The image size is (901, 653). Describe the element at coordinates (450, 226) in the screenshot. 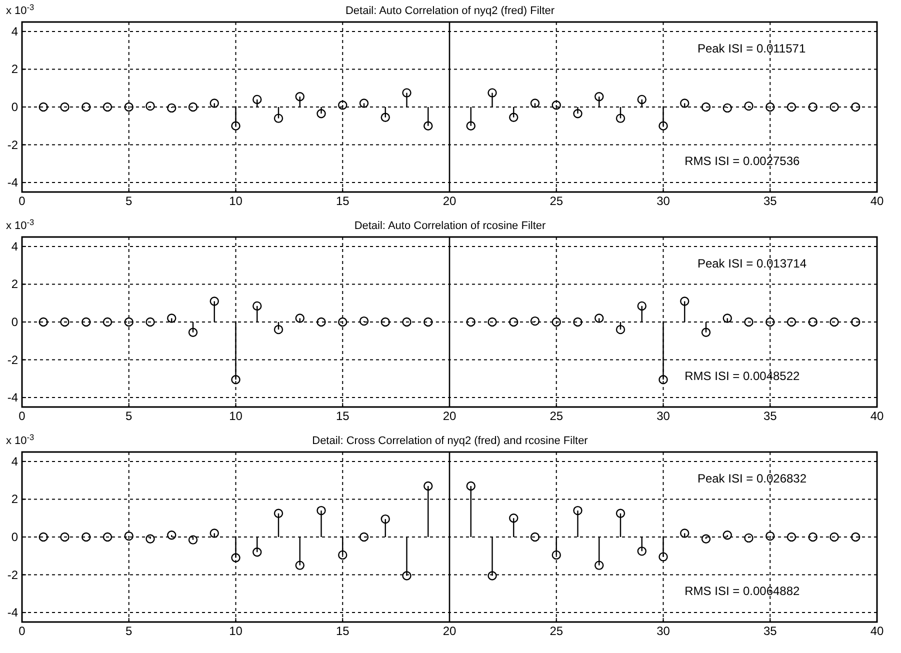

I see `chart-title: Detail: Auto Correlation of rcosine Filter` at that location.